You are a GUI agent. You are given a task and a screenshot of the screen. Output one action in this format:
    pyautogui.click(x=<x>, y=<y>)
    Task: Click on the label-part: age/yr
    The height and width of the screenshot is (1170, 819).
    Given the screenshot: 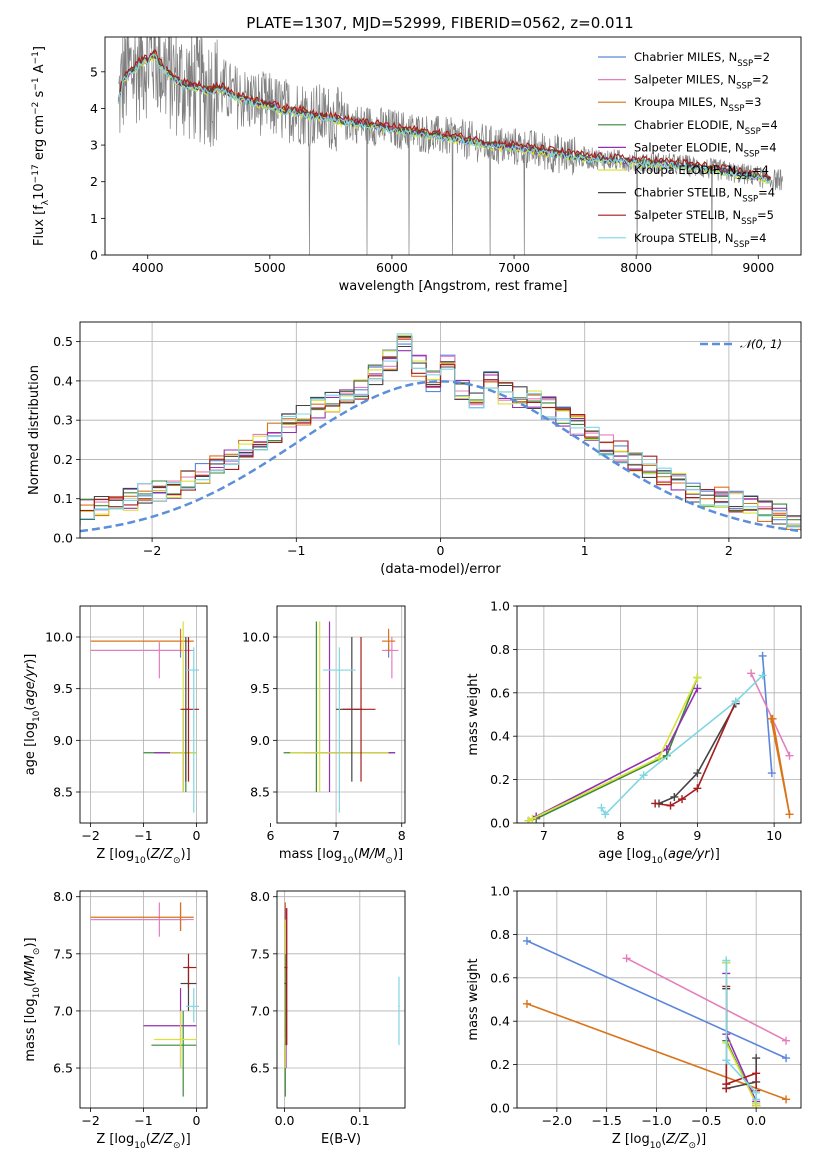 What is the action you would take?
    pyautogui.click(x=30, y=683)
    